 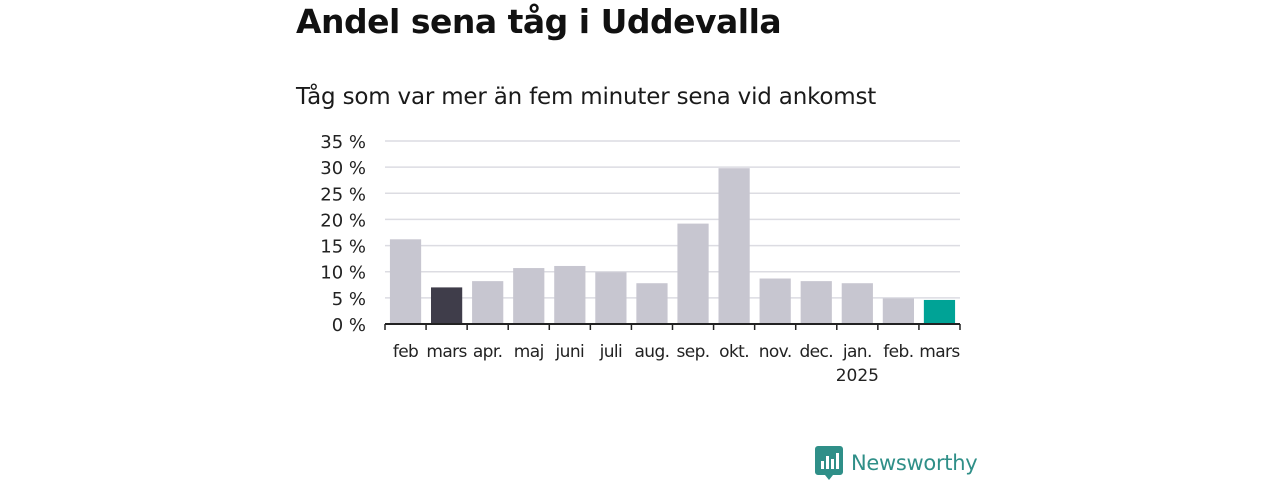 I want to click on y-tick-label: 30 %, so click(x=343, y=168).